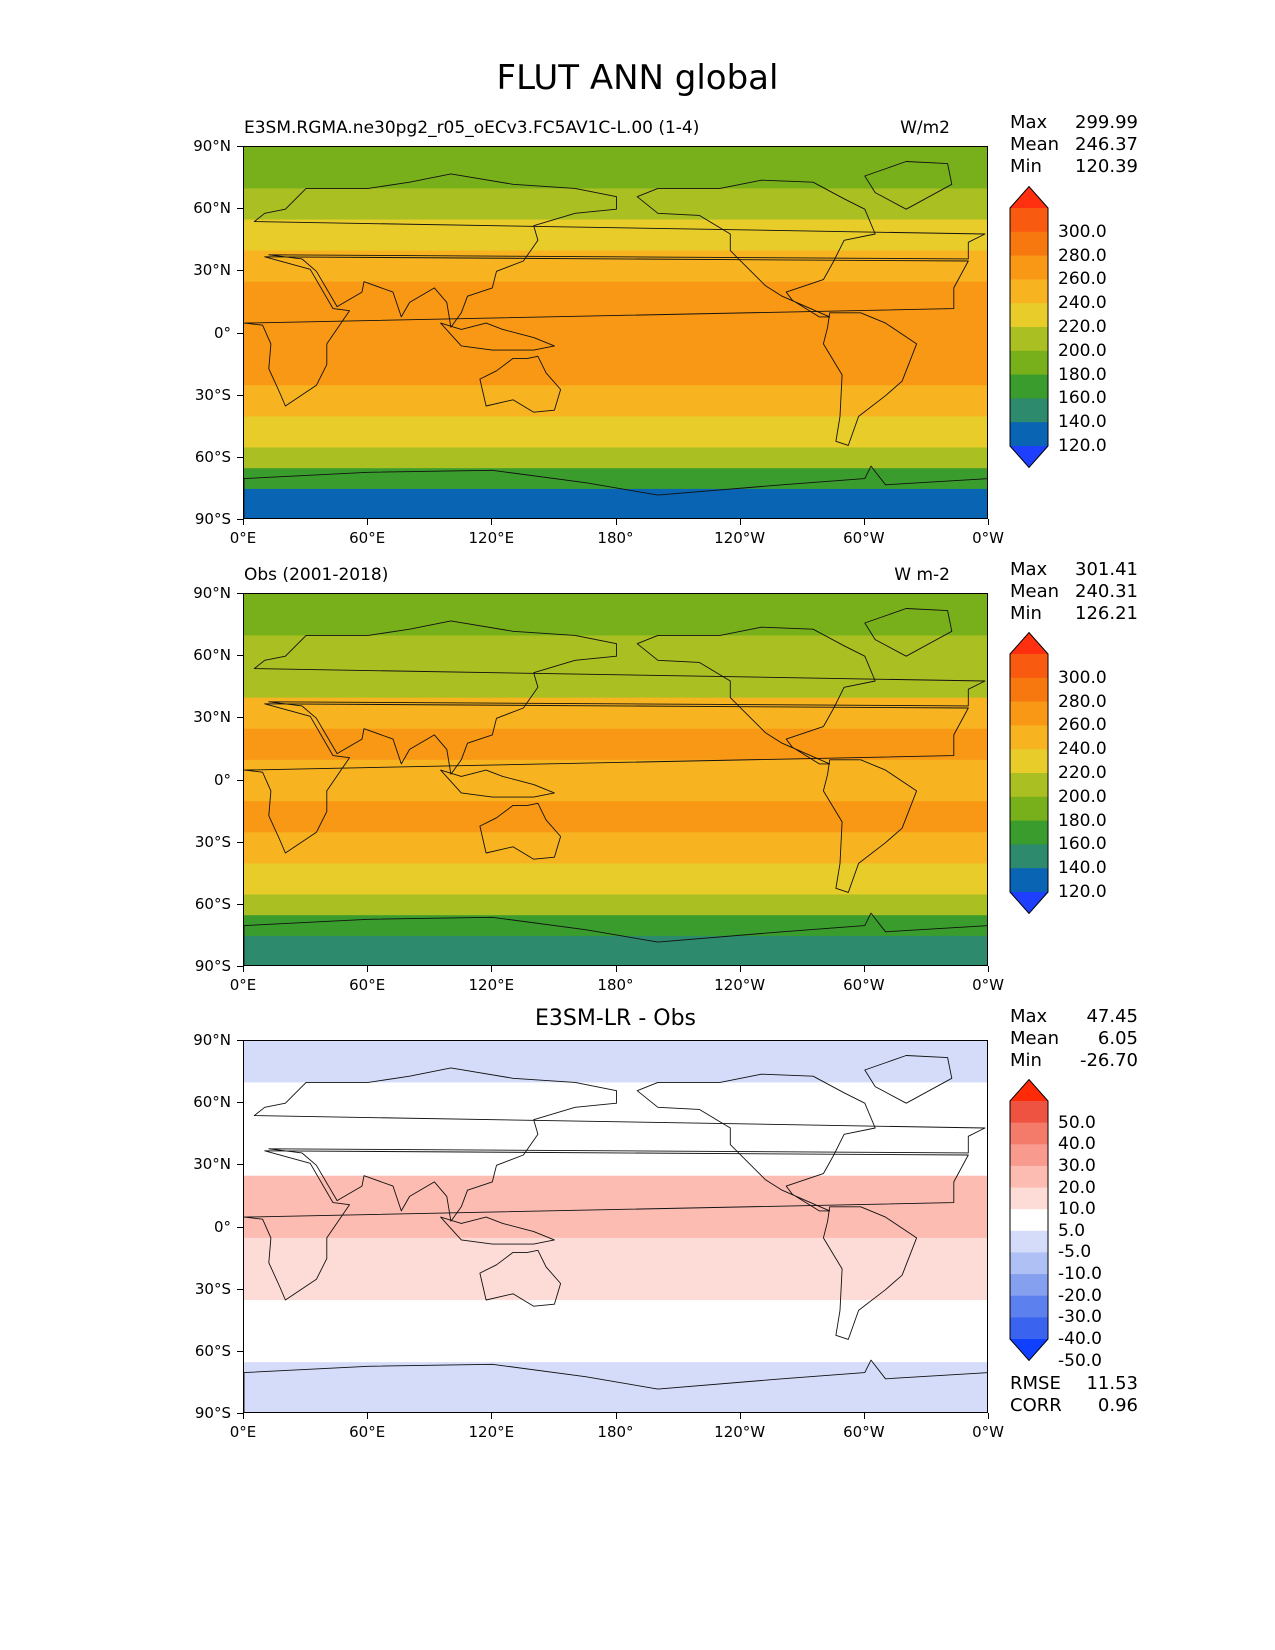 The width and height of the screenshot is (1275, 1650). What do you see at coordinates (1082, 868) in the screenshot?
I see `colorbar-label: 140.0` at bounding box center [1082, 868].